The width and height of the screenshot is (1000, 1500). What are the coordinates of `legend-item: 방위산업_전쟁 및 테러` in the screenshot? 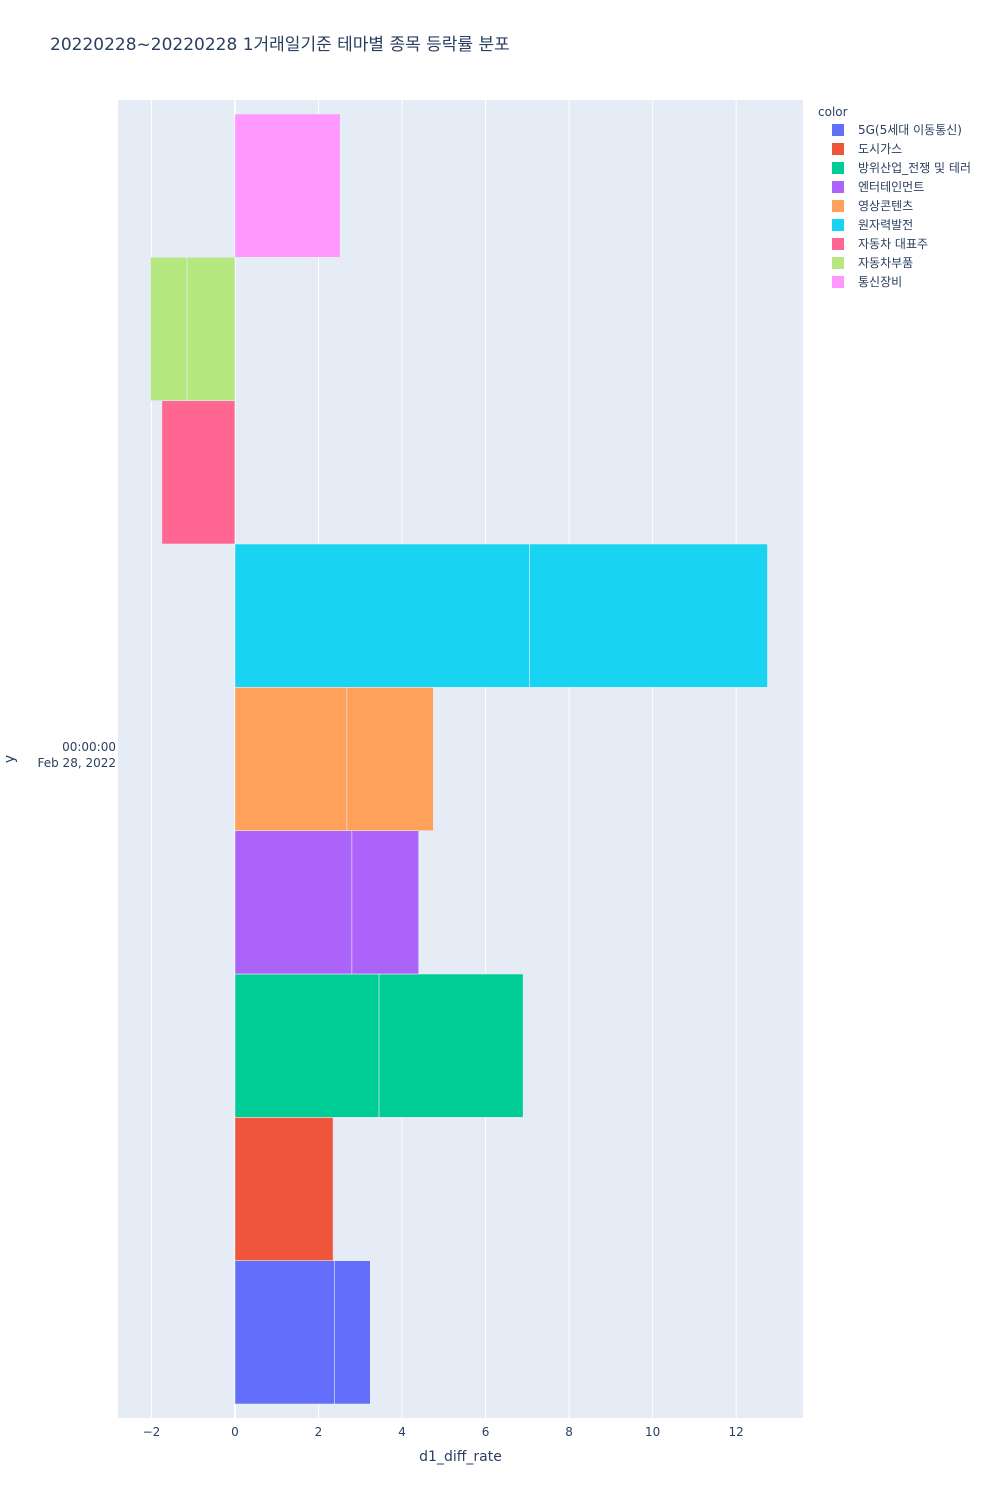 It's located at (901, 168).